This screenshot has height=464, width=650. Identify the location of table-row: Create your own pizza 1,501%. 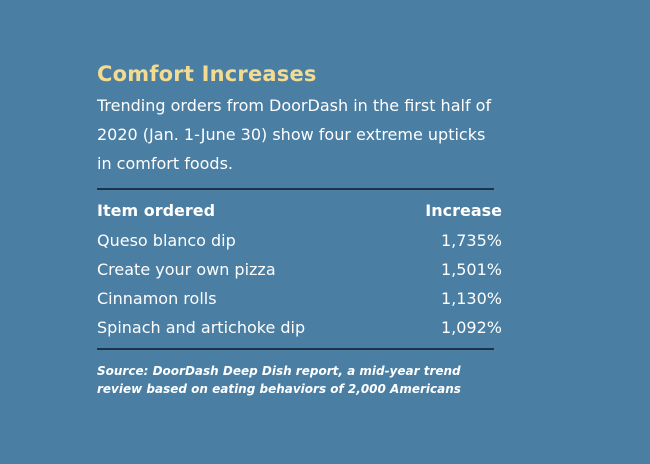
(299, 269).